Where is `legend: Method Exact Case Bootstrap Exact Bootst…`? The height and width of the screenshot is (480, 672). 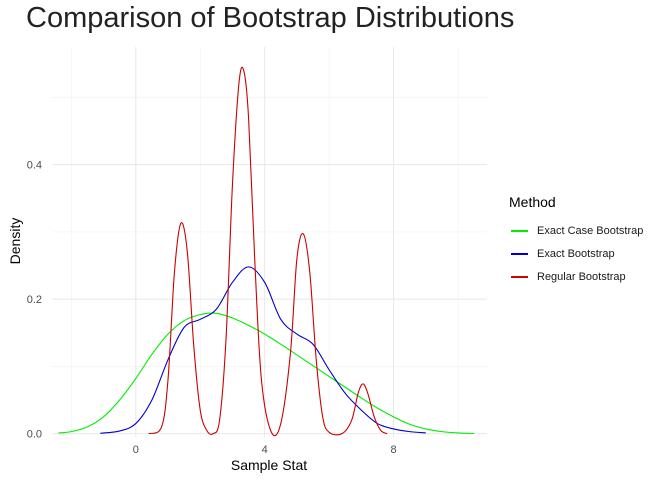 legend: Method Exact Case Bootstrap Exact Bootst… is located at coordinates (576, 241).